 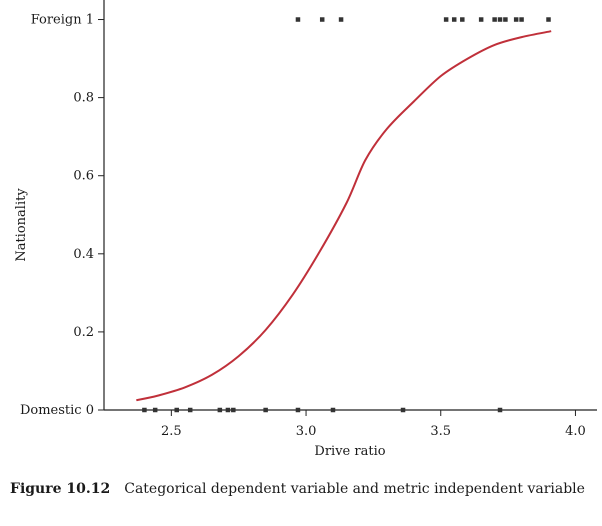 What do you see at coordinates (83, 332) in the screenshot?
I see `y-tick-label: 0.2` at bounding box center [83, 332].